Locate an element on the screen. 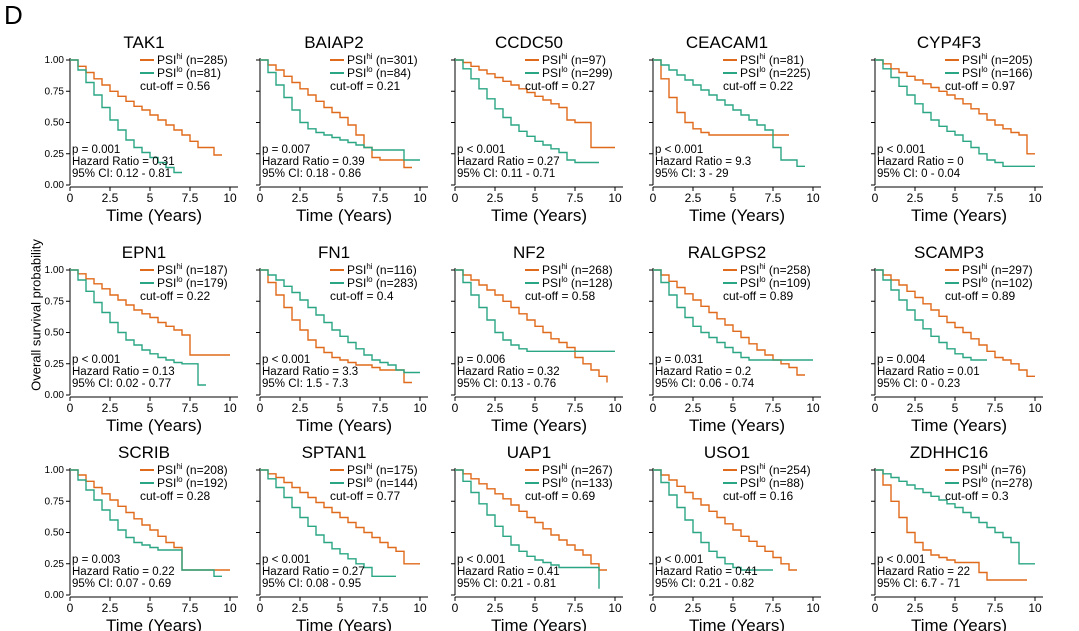 Image resolution: width=1079 pixels, height=631 pixels. legend-entry: PSIlo (n=128) is located at coordinates (577, 282).